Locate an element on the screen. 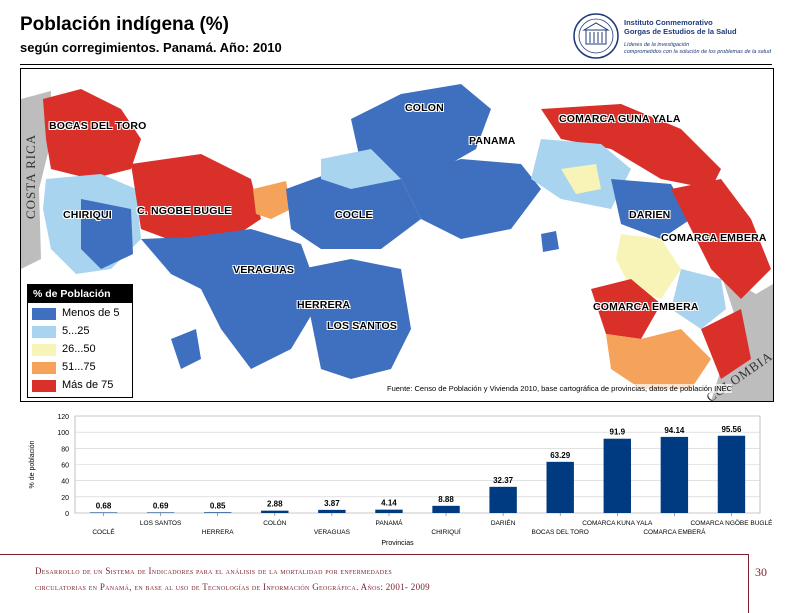 Image resolution: width=792 pixels, height=613 pixels. y-tick-label: 100 is located at coordinates (63, 433).